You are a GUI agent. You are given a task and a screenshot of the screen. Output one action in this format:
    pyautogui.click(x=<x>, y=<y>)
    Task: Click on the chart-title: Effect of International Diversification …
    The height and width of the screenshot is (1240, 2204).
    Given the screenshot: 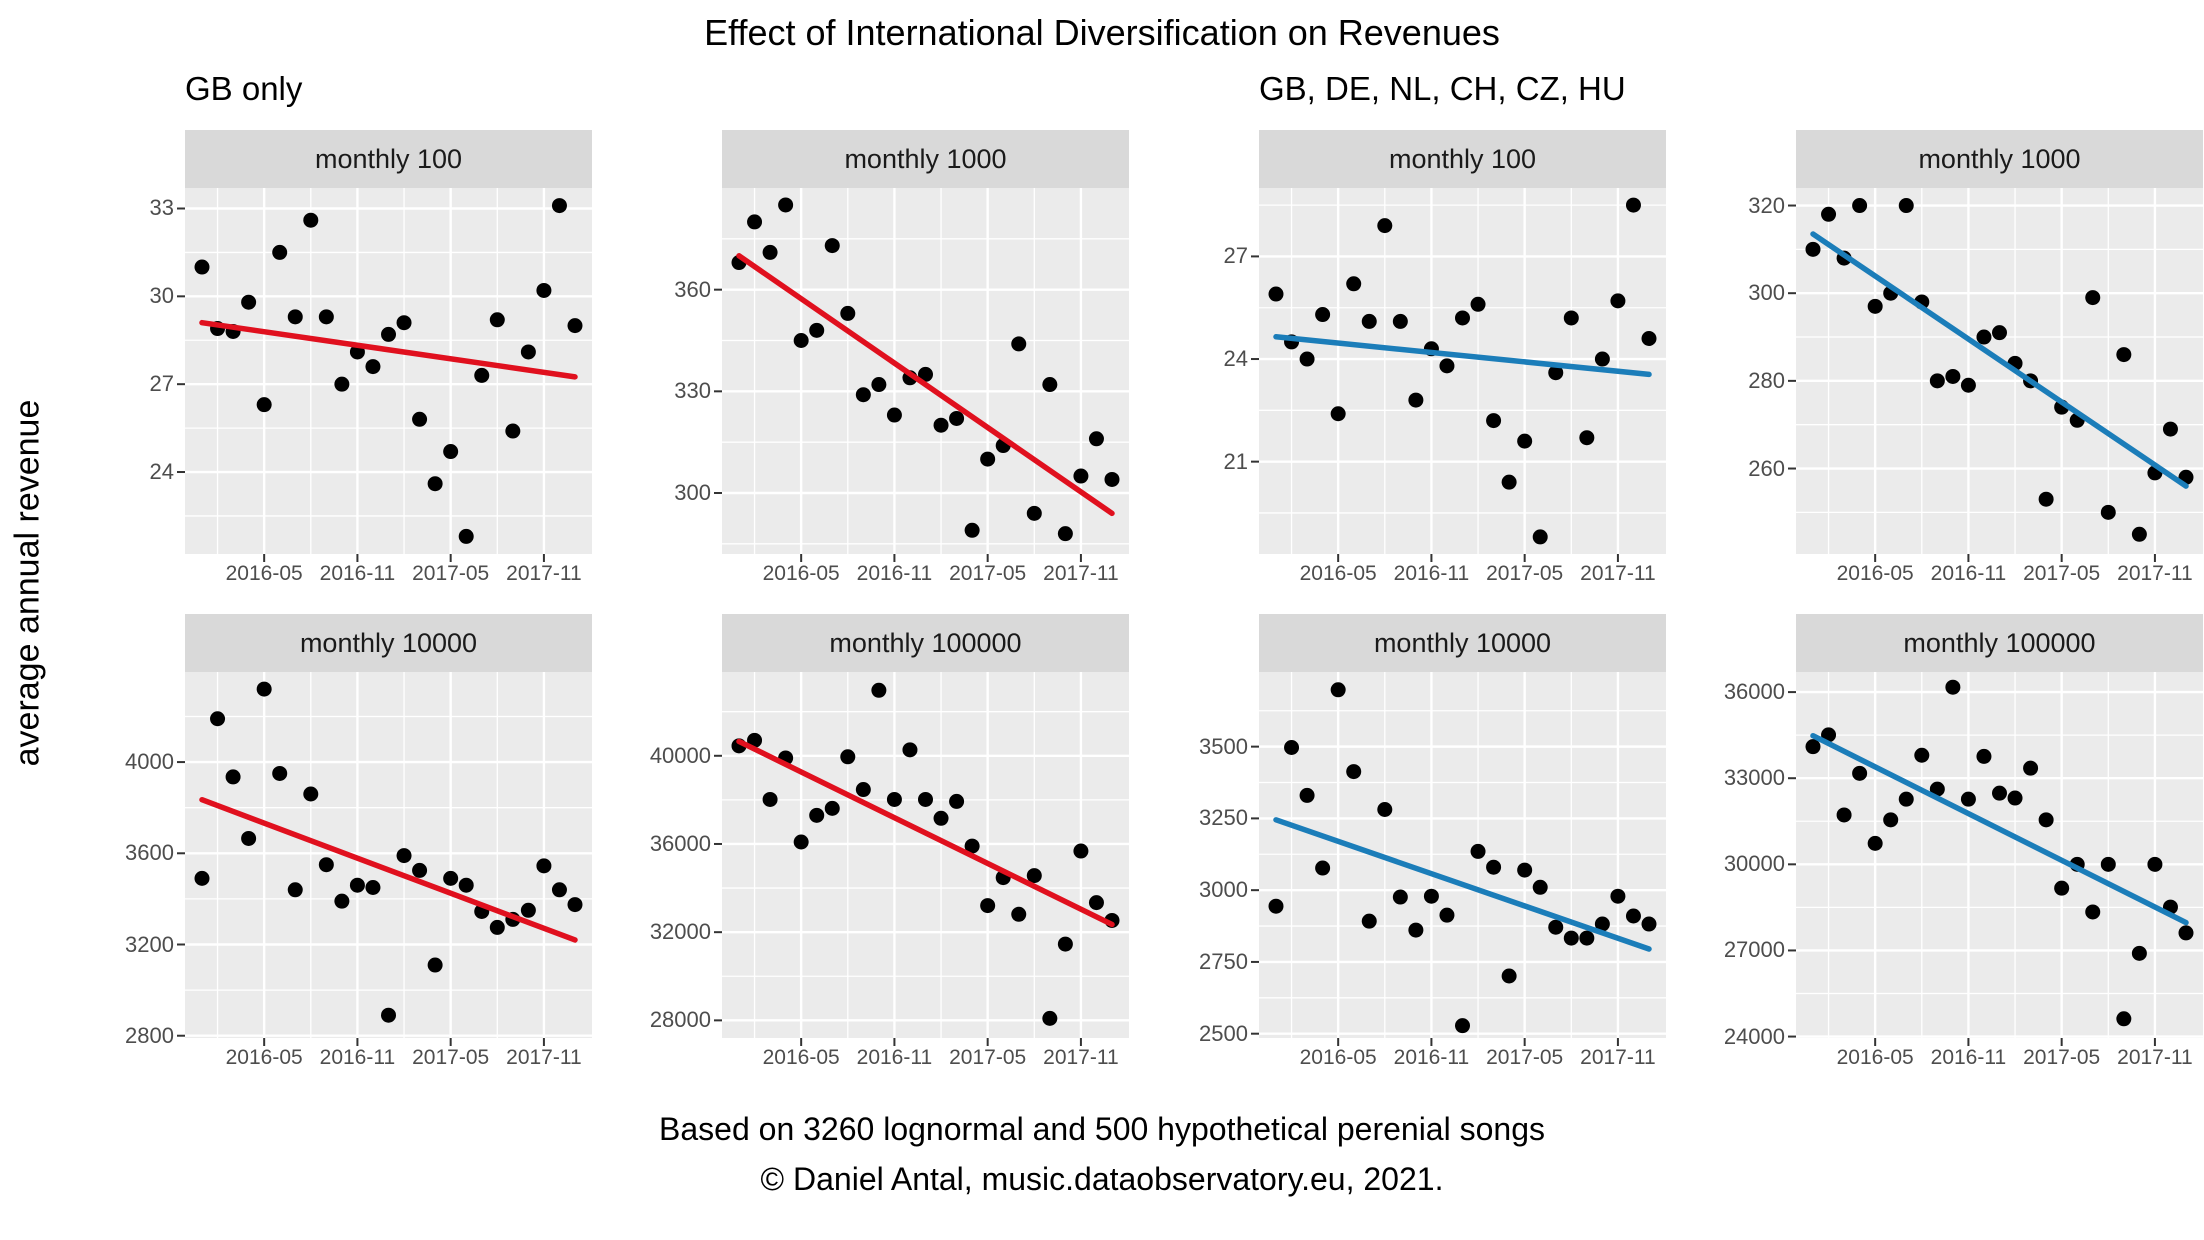 What is the action you would take?
    pyautogui.click(x=1102, y=32)
    